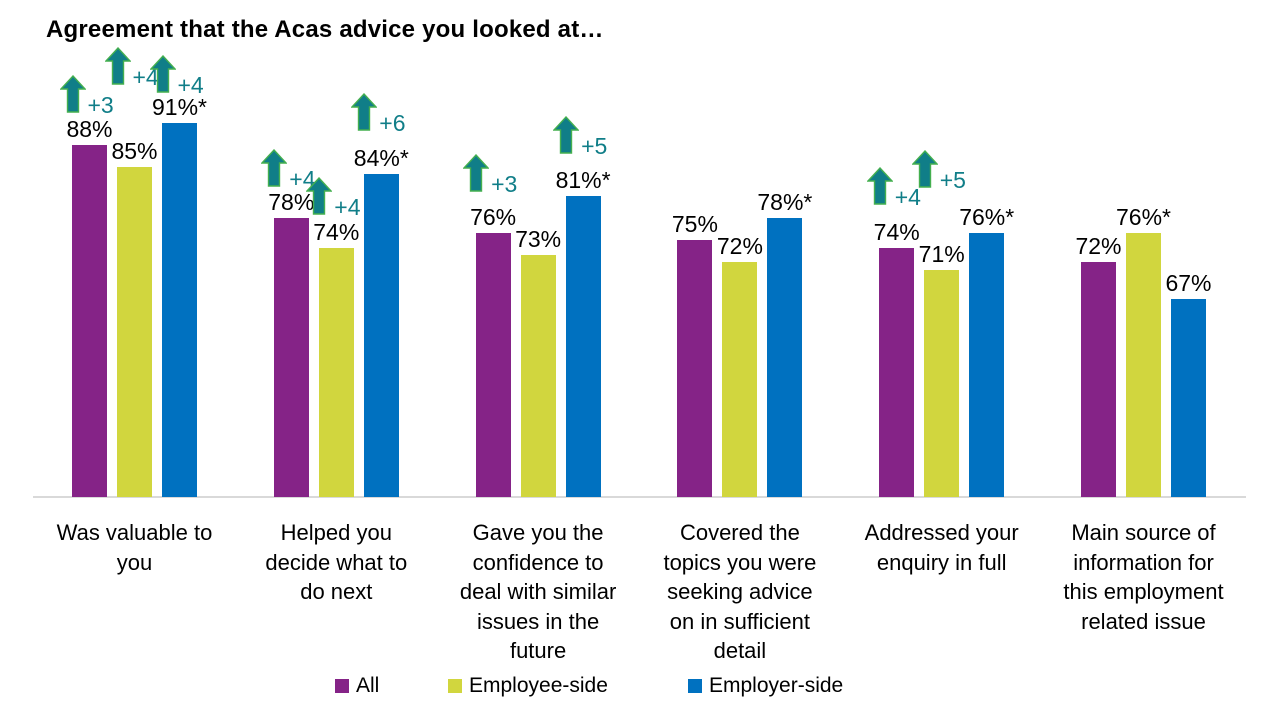 Image resolution: width=1280 pixels, height=720 pixels. What do you see at coordinates (291, 202) in the screenshot?
I see `bar-value-label: 78%` at bounding box center [291, 202].